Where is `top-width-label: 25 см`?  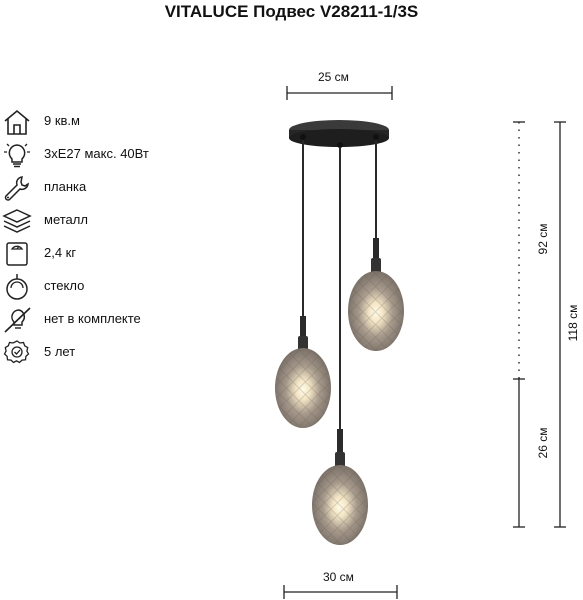 top-width-label: 25 см is located at coordinates (333, 77).